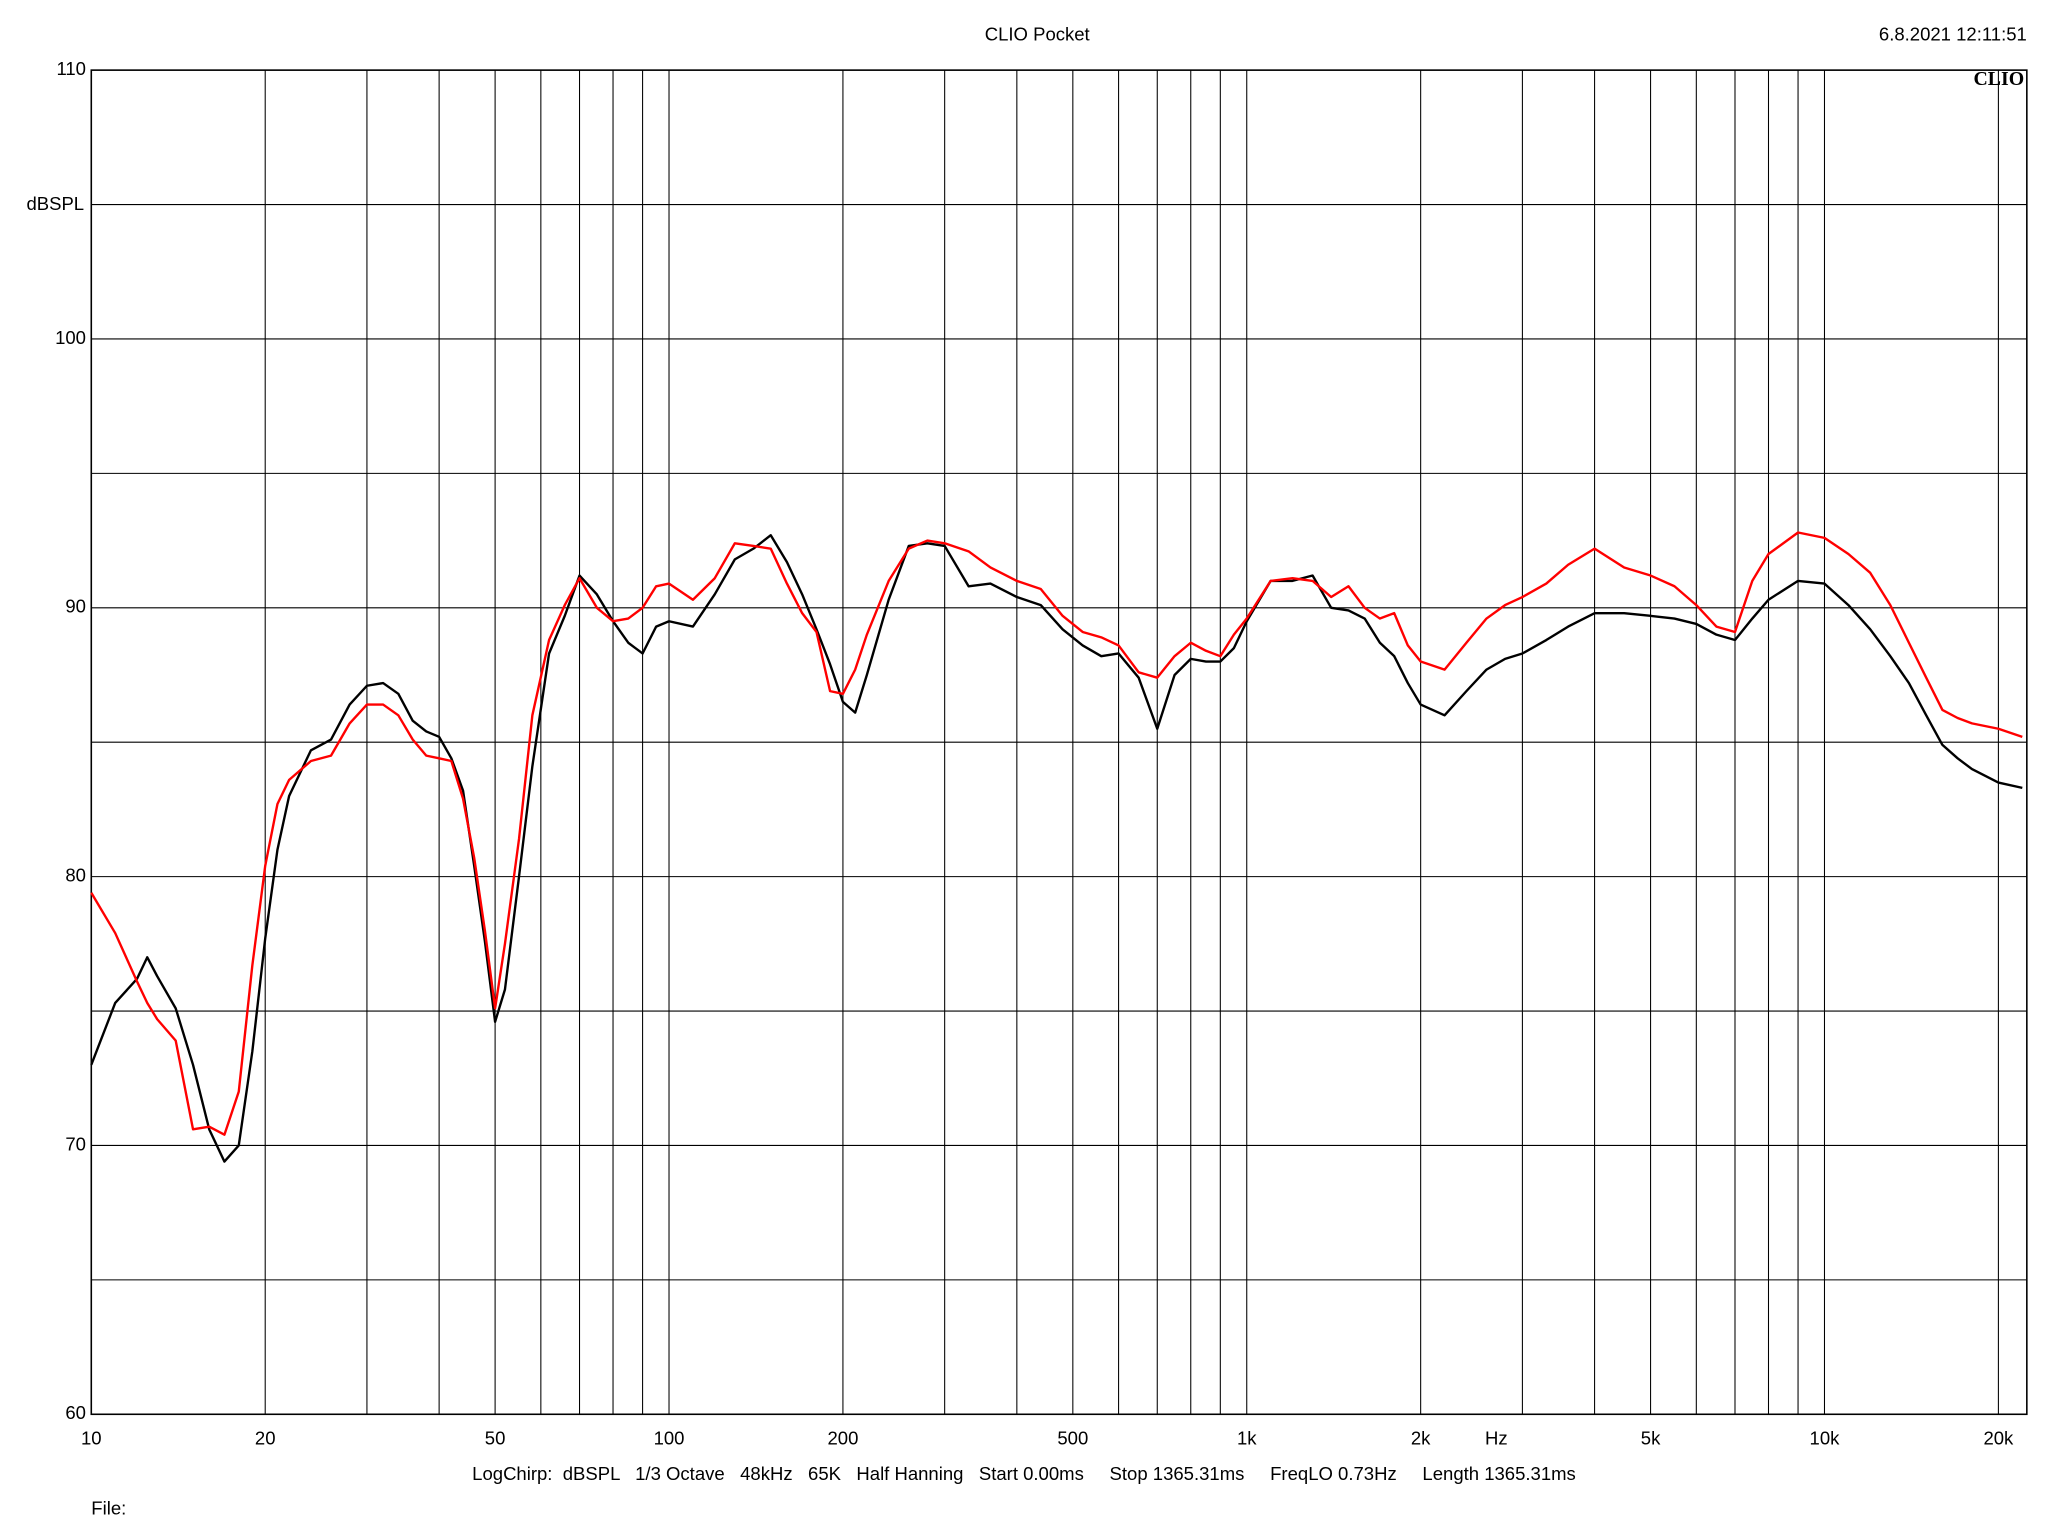  Describe the element at coordinates (75, 1412) in the screenshot. I see `y-tick-label: 60` at that location.